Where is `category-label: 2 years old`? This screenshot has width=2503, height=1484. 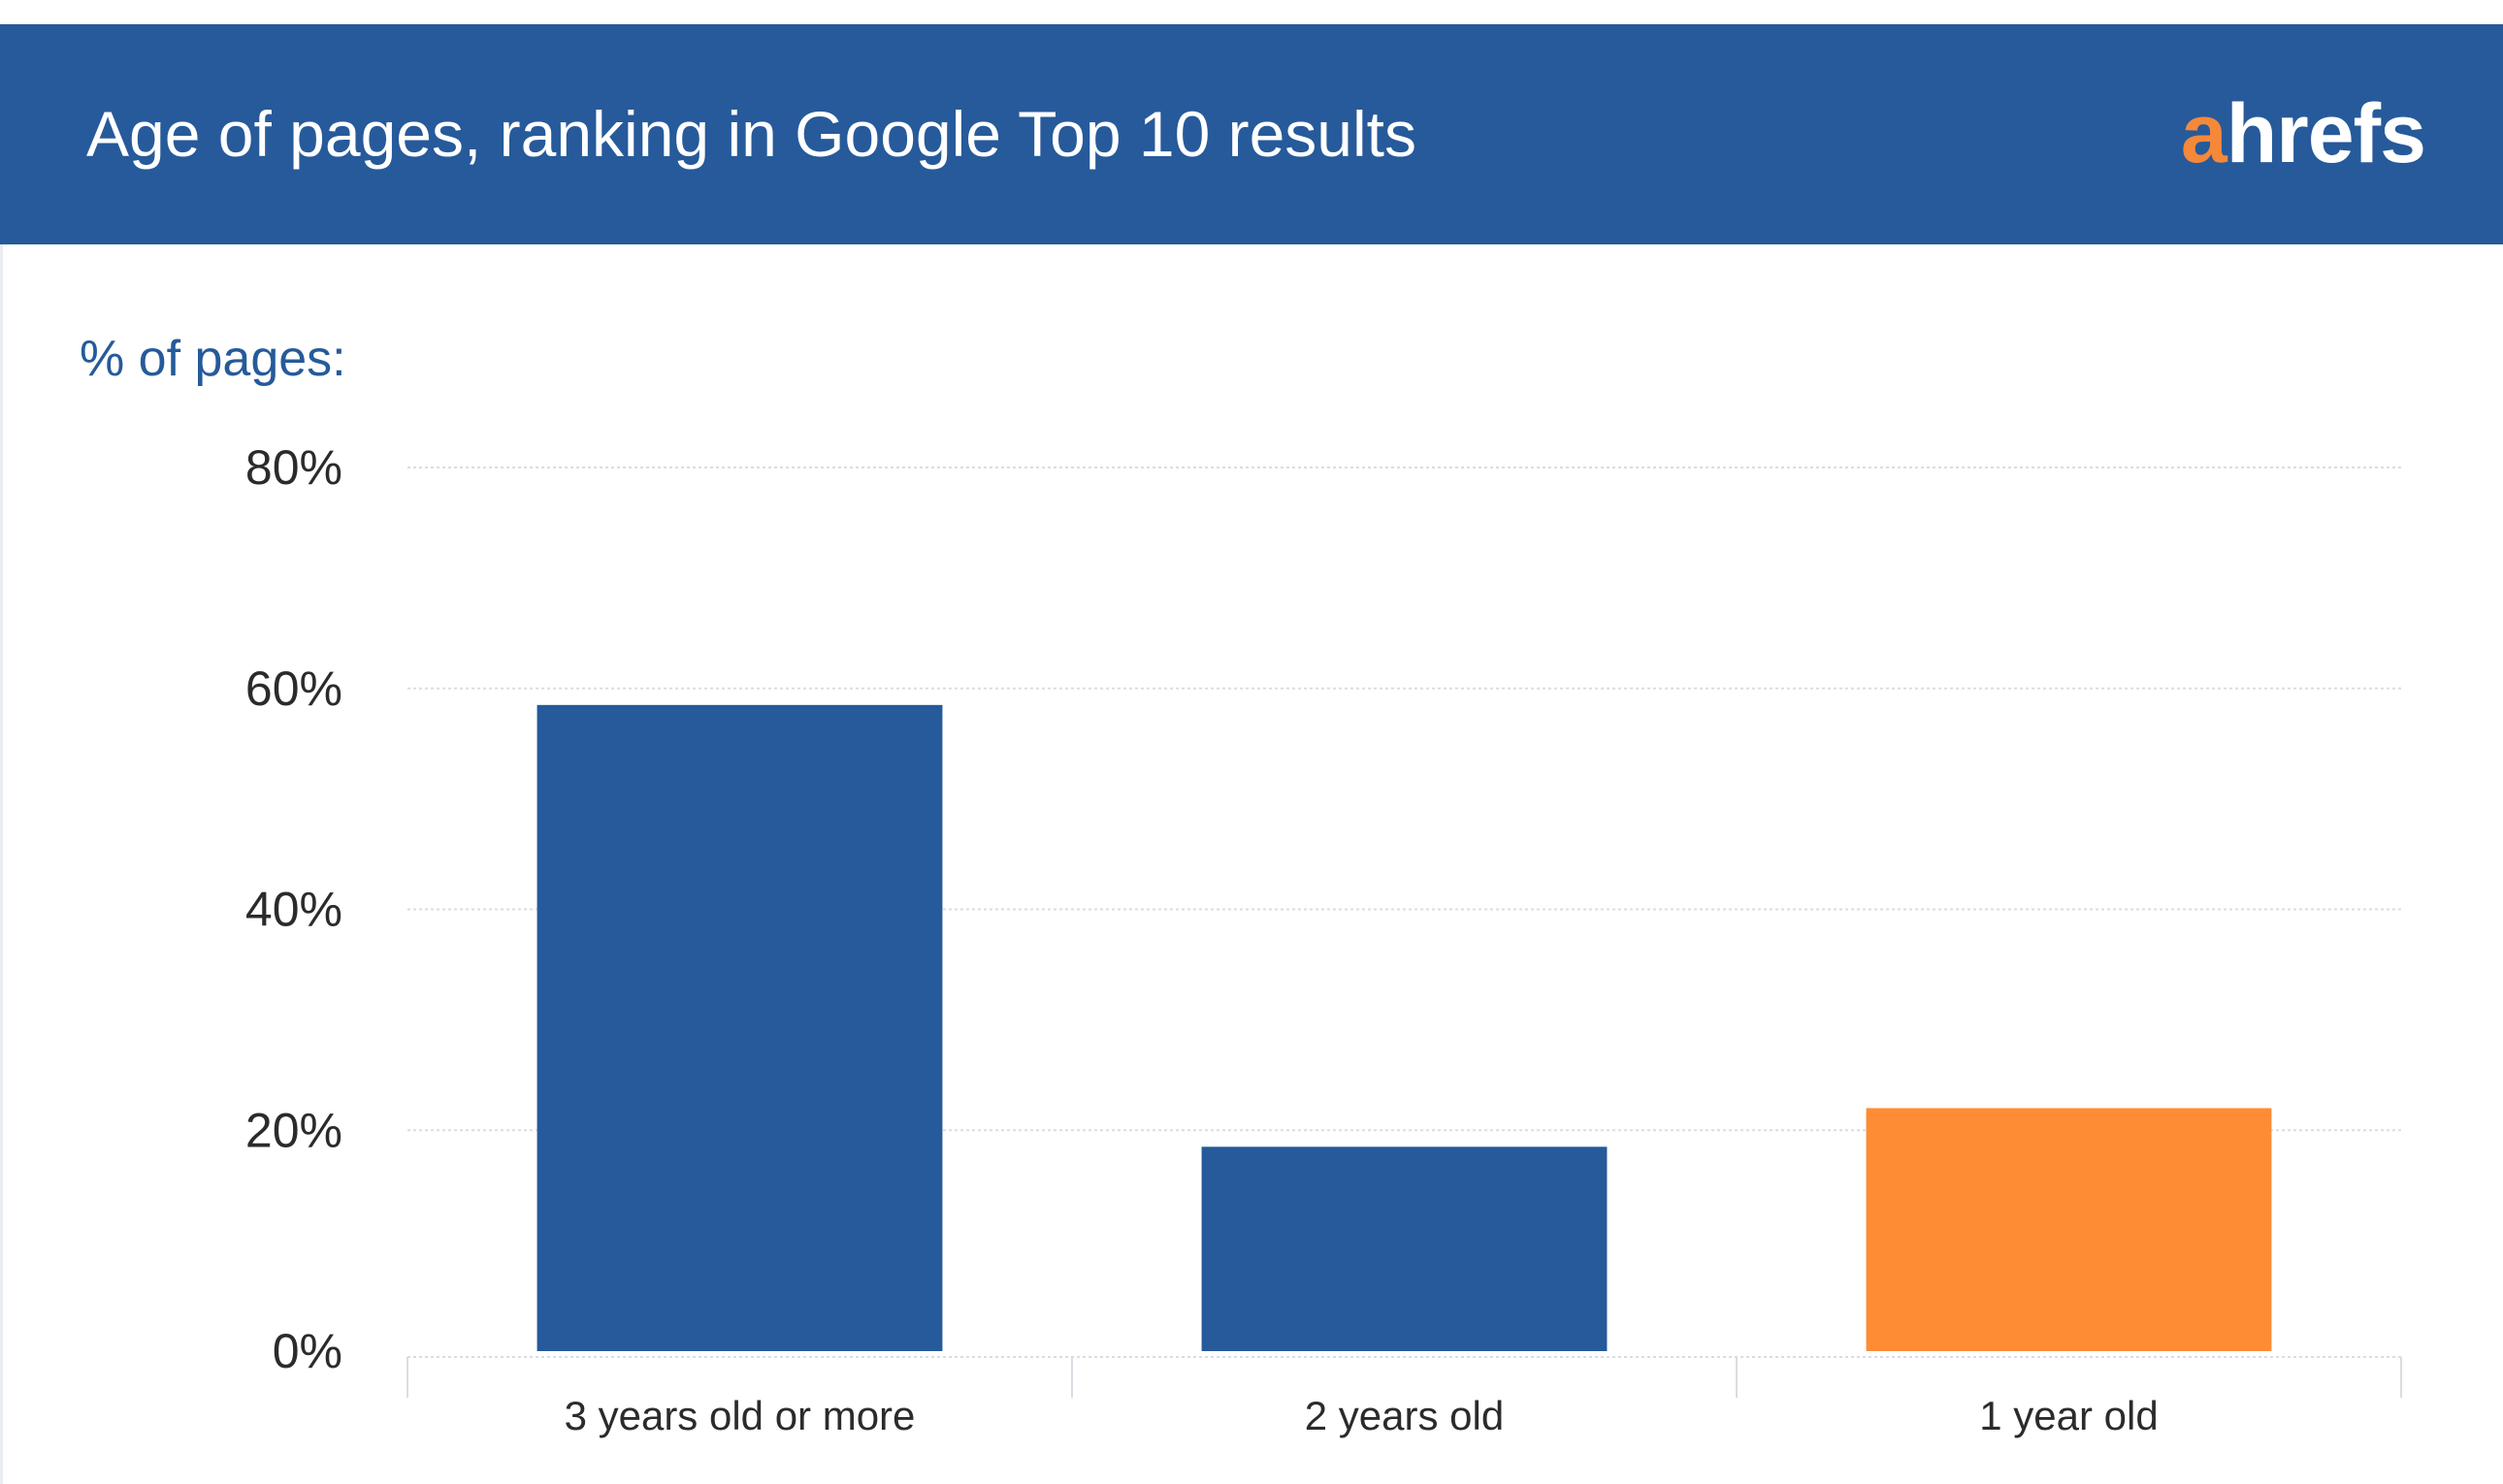
category-label: 2 years old is located at coordinates (1404, 1415).